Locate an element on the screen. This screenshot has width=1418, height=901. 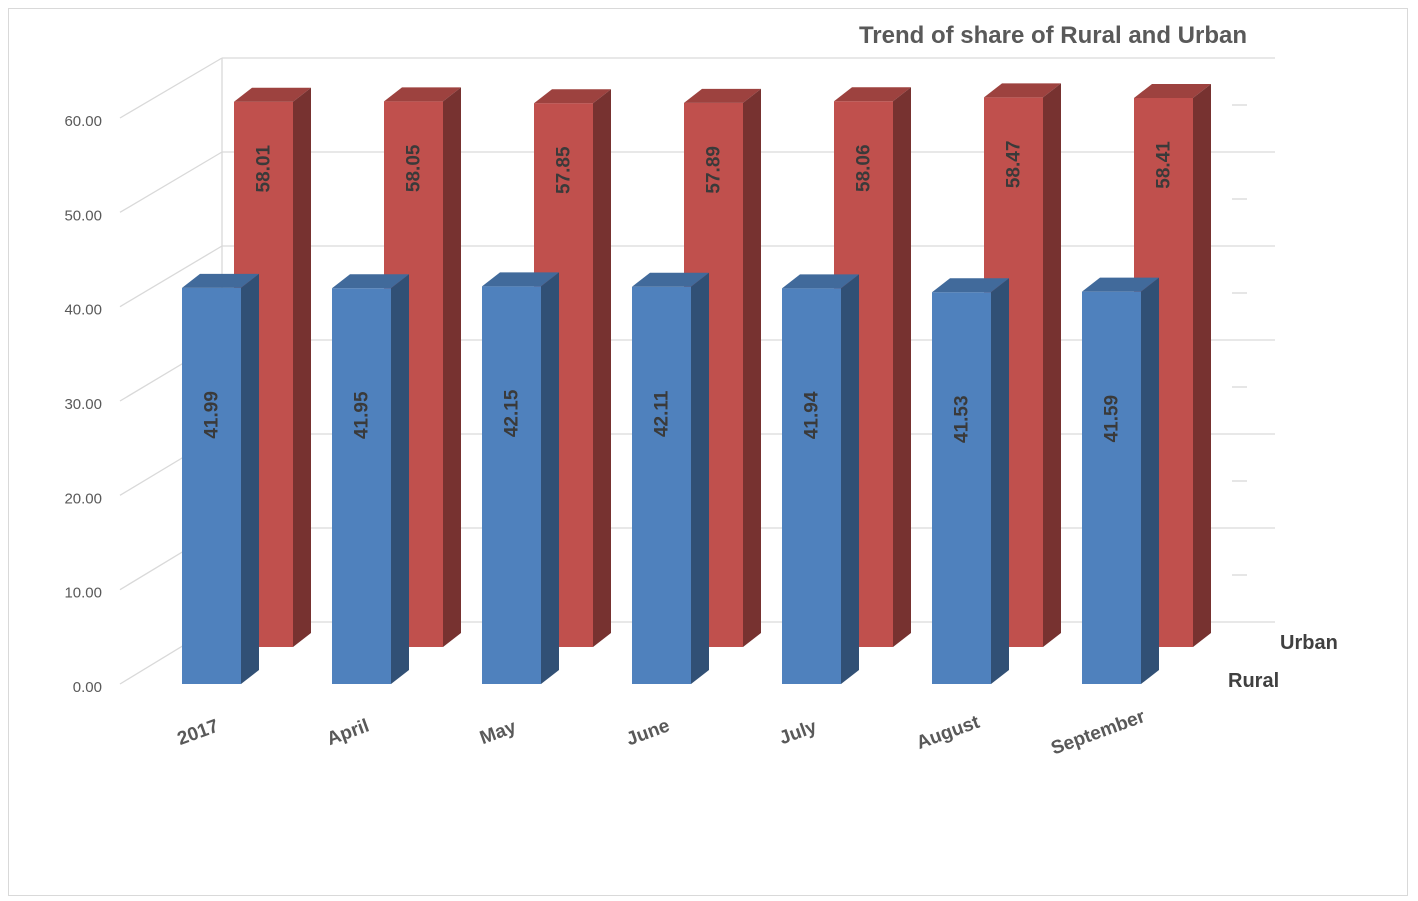
y-tick-label: 50.00 is located at coordinates (83, 215).